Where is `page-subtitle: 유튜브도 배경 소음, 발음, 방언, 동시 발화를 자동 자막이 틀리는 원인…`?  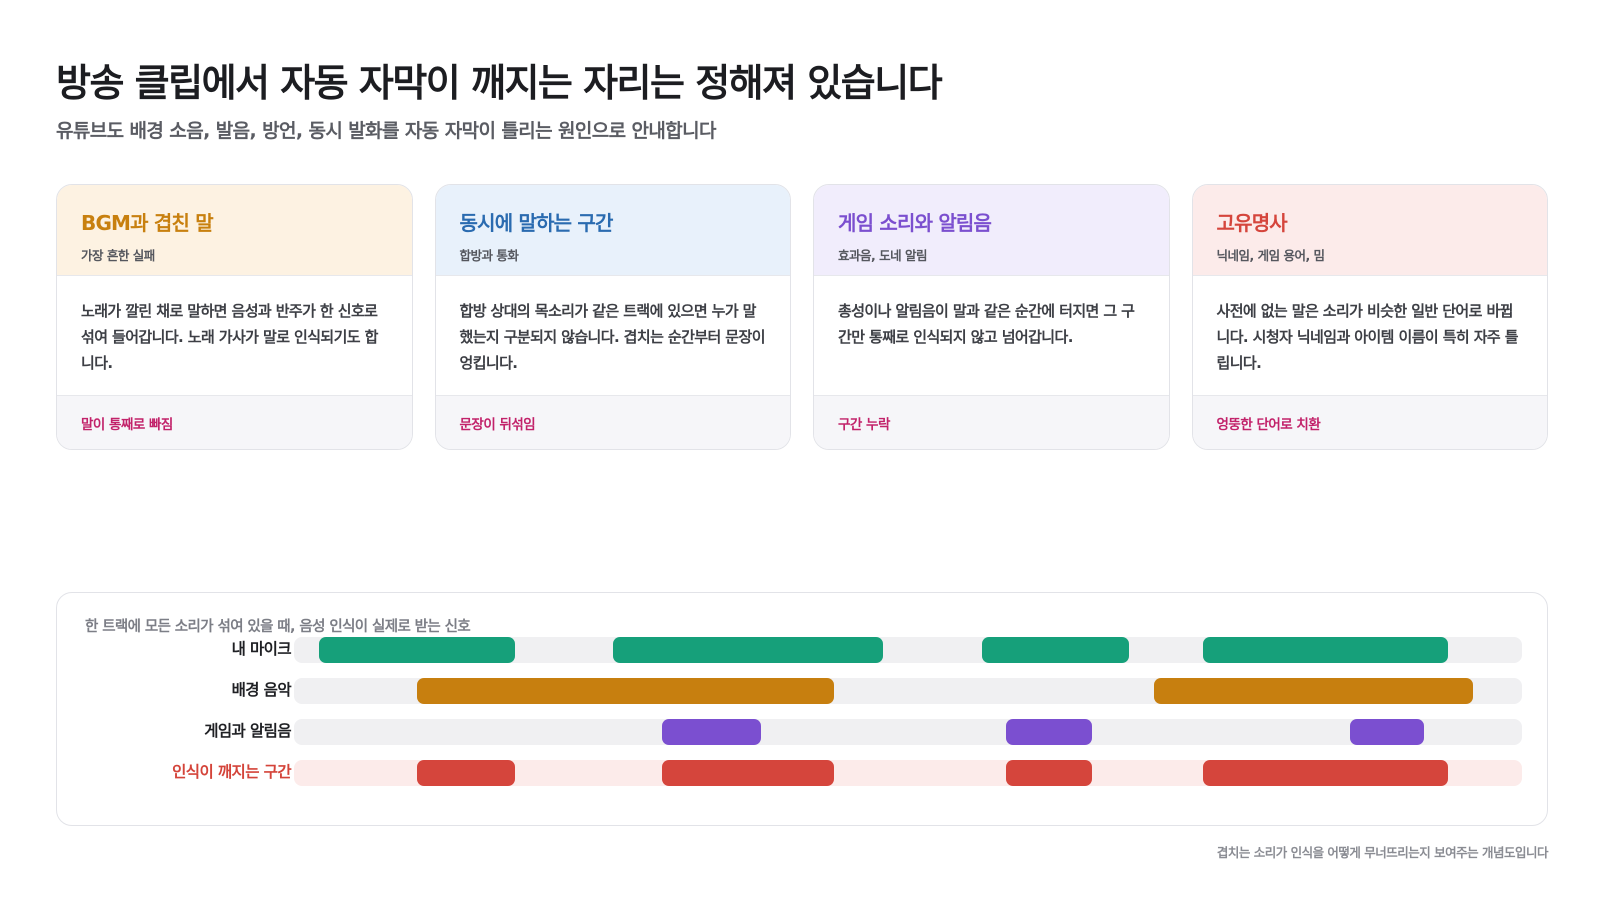 page-subtitle: 유튜브도 배경 소음, 발음, 방언, 동시 발화를 자동 자막이 틀리는 원인… is located at coordinates (386, 131).